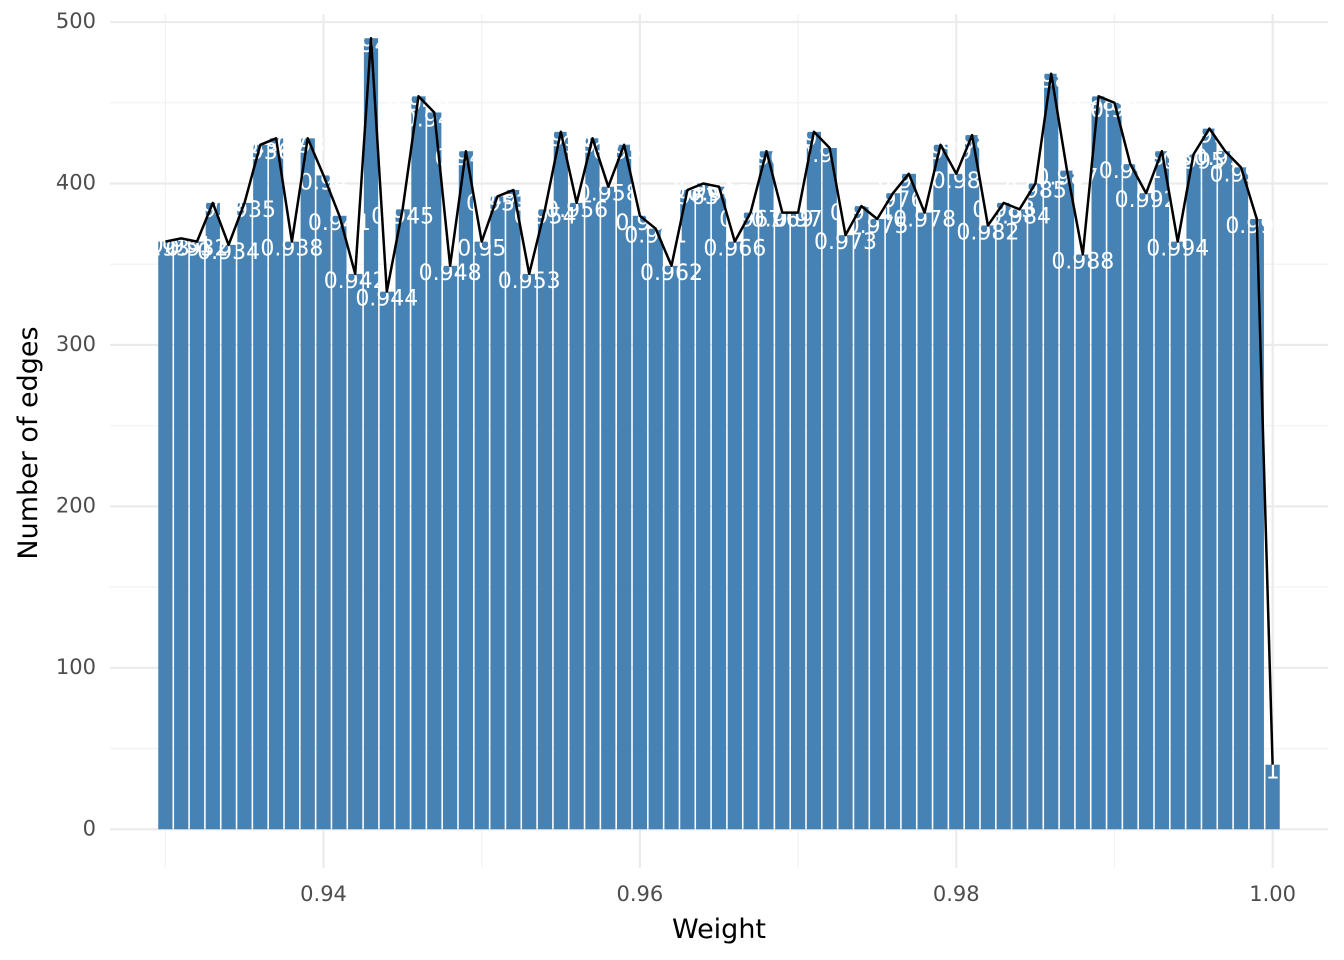  Describe the element at coordinates (640, 894) in the screenshot. I see `x-tick-label: 0.96` at that location.